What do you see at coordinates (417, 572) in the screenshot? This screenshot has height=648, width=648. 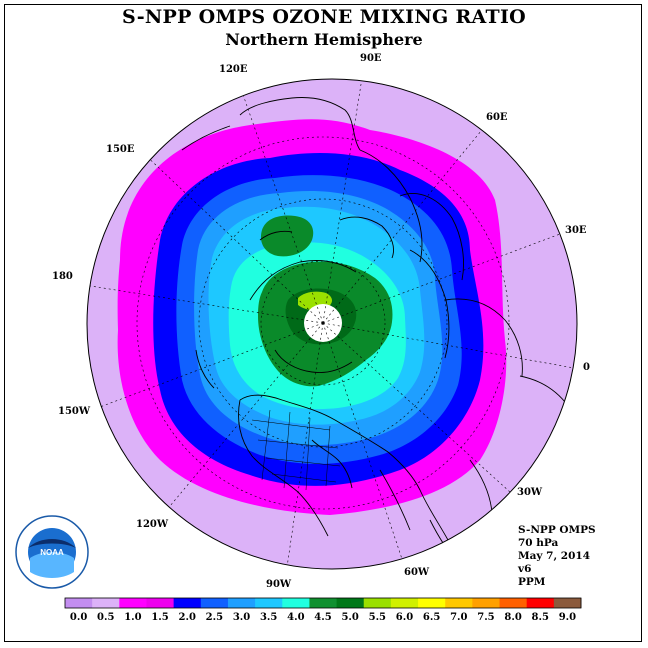 I see `lon-label-60w: 60W` at bounding box center [417, 572].